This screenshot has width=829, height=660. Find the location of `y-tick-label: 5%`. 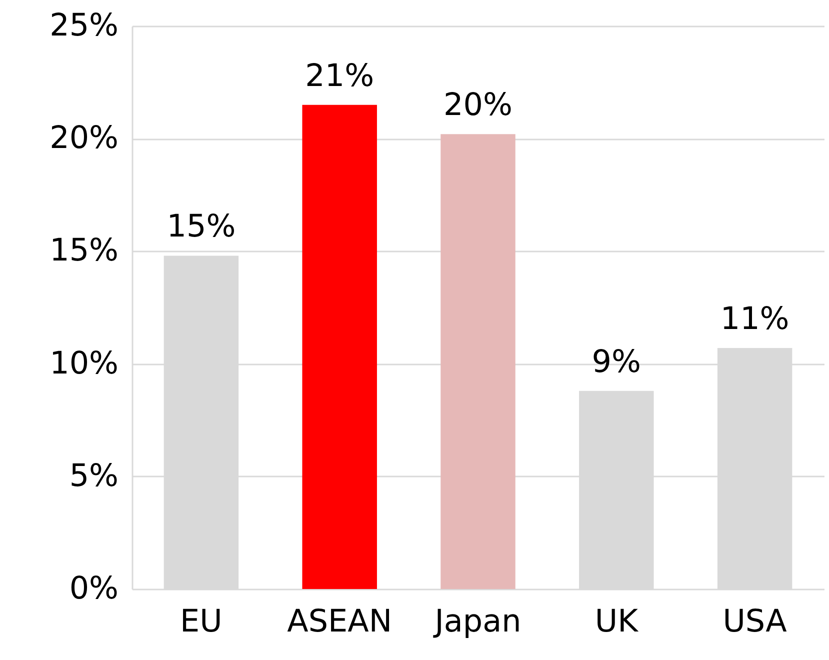

y-tick-label: 5% is located at coordinates (93, 476).